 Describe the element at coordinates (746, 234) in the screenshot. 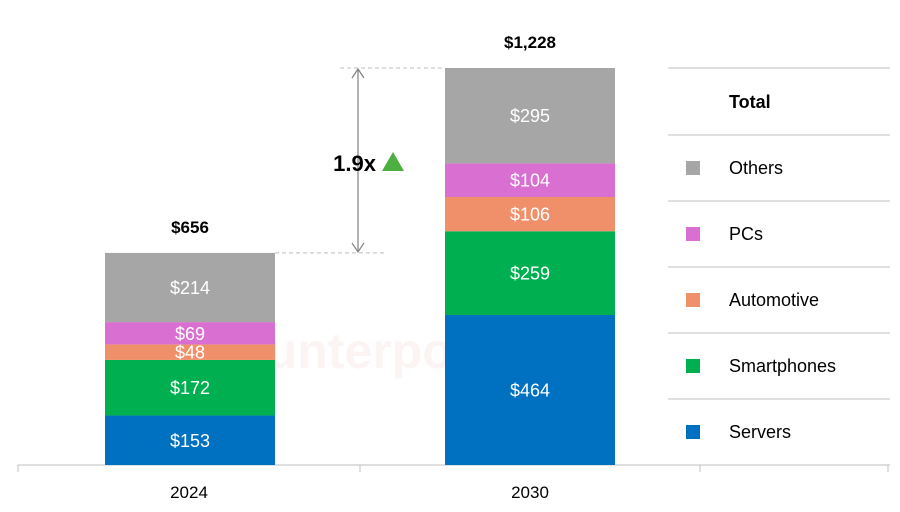

I see `legend-label: PCs` at that location.